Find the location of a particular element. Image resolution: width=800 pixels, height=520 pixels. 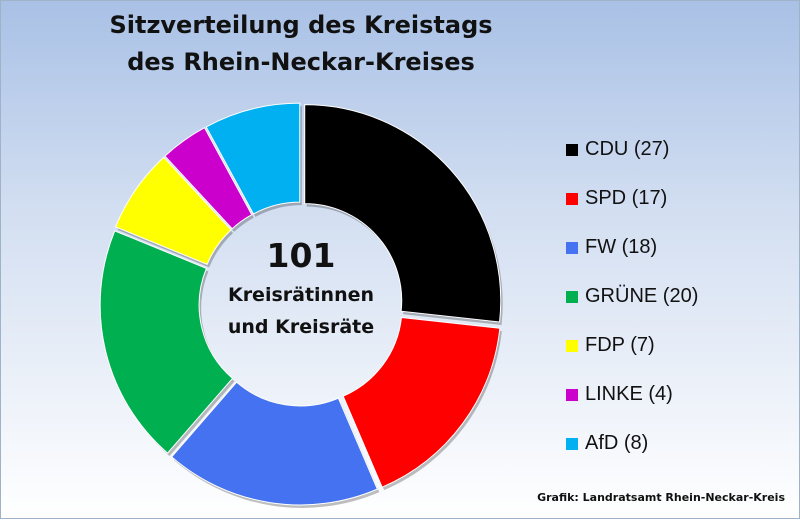

source-credit: Grafik: Landratsamt Rhein-Neckar-Kreis is located at coordinates (661, 497).